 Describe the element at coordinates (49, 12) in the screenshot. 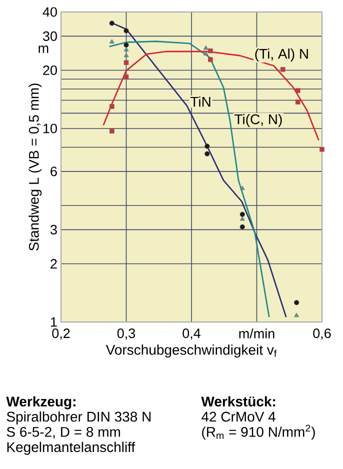

I see `y-tick-label: 40` at that location.